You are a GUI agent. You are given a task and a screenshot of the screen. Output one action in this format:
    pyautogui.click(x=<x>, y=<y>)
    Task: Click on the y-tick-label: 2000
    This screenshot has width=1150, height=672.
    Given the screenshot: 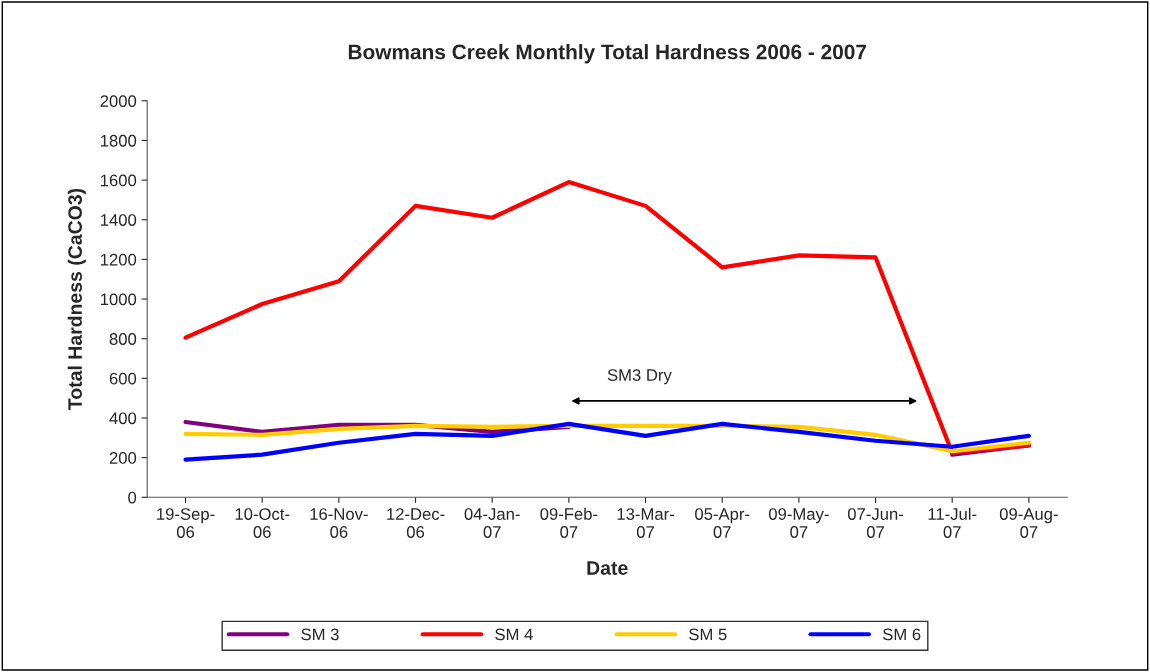 What is the action you would take?
    pyautogui.click(x=118, y=101)
    